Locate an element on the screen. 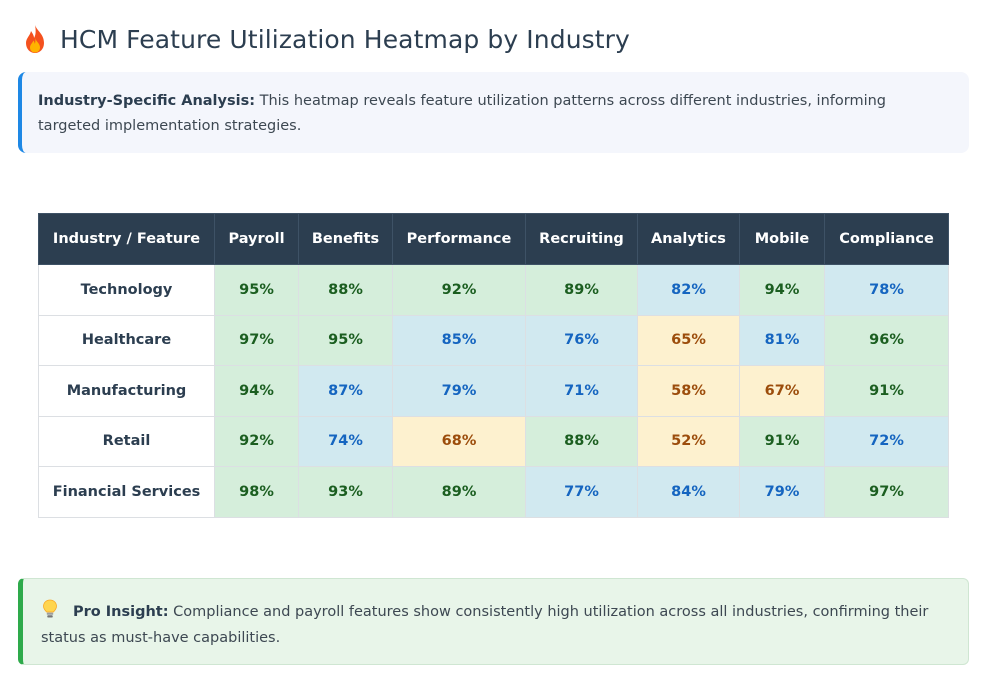 The image size is (994, 685). heatmap-cell: 72% is located at coordinates (886, 441).